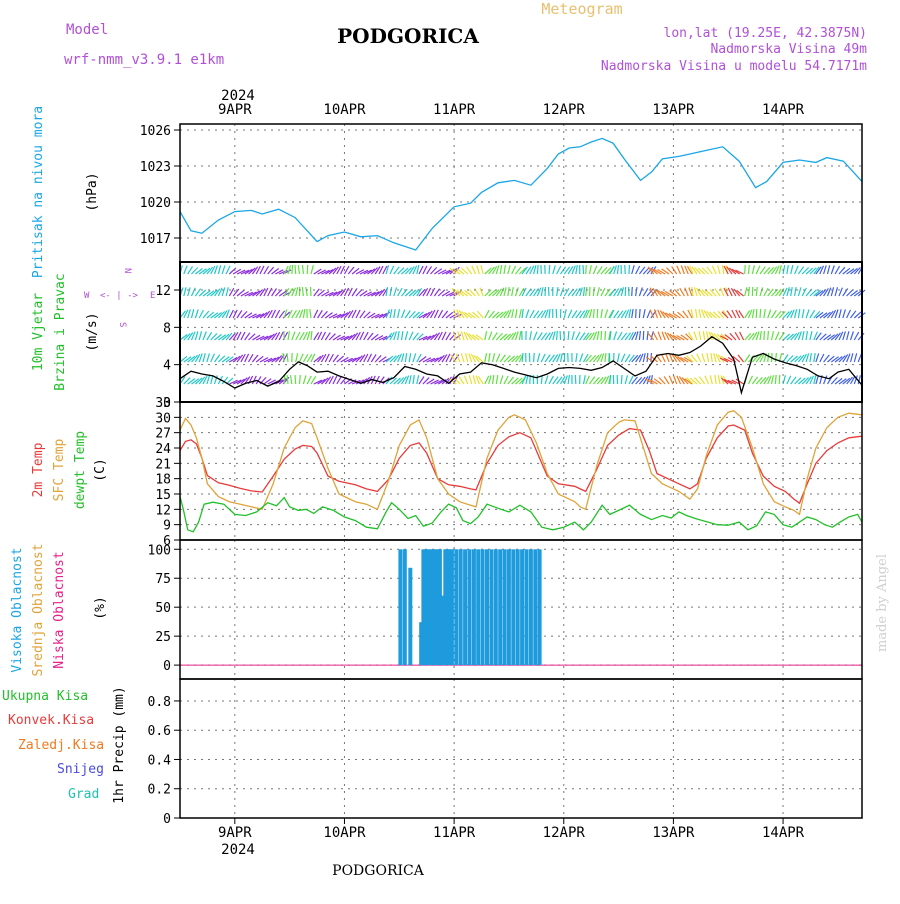 The width and height of the screenshot is (900, 904). I want to click on cloud-unit: (%), so click(100, 607).